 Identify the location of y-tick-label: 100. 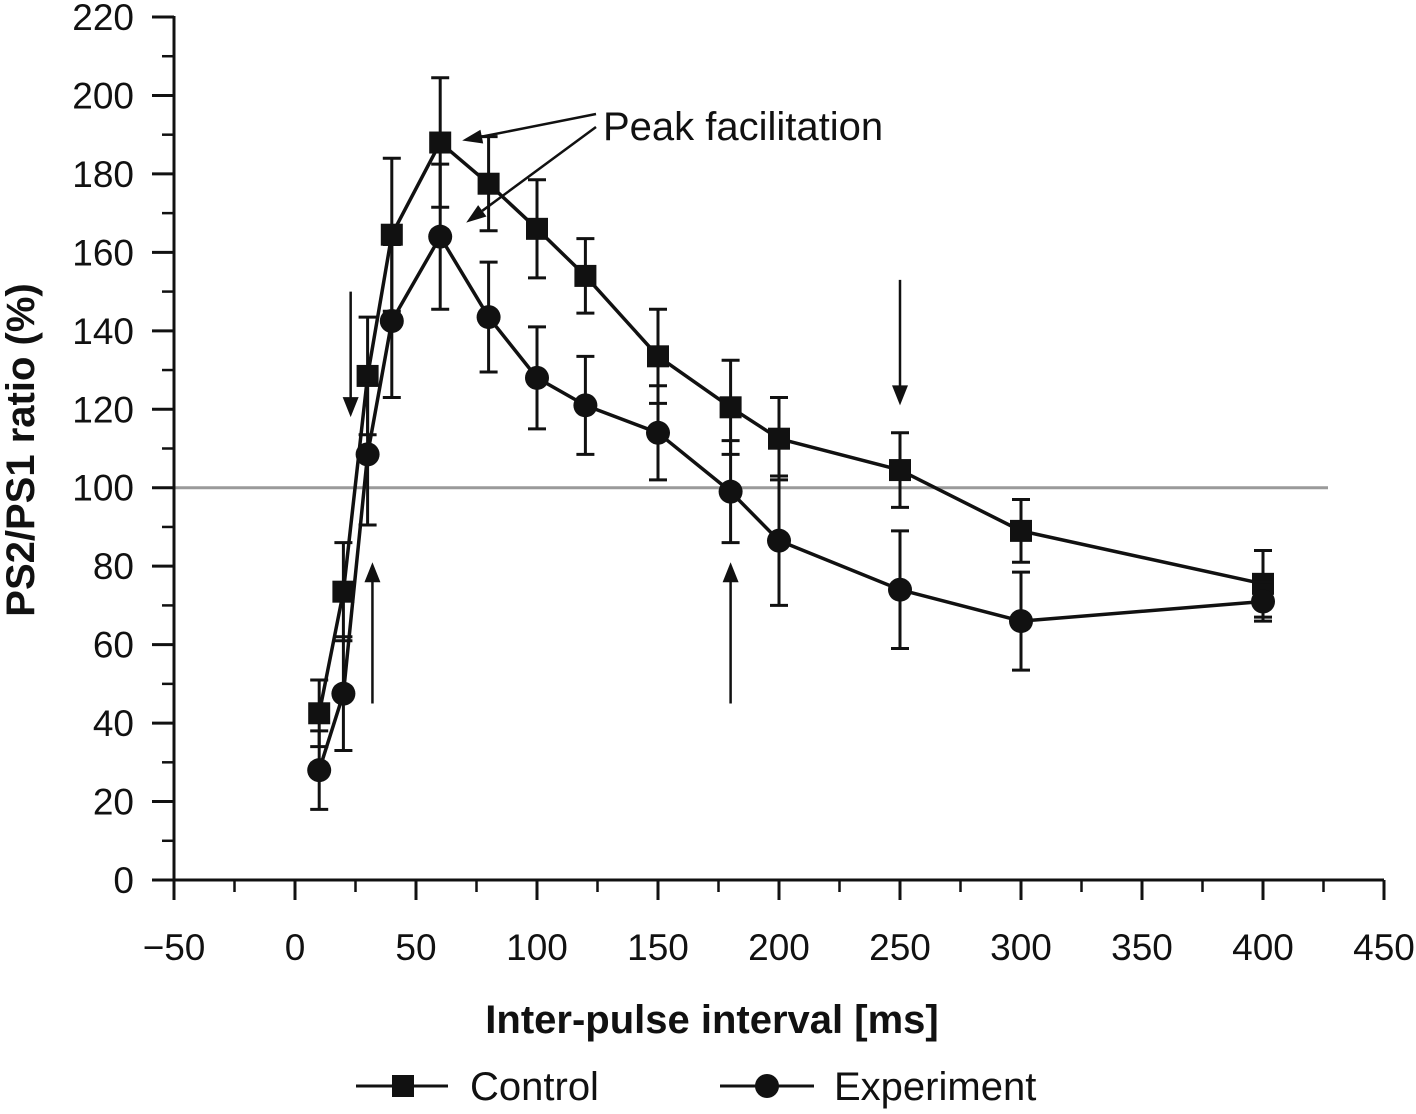
(103, 488).